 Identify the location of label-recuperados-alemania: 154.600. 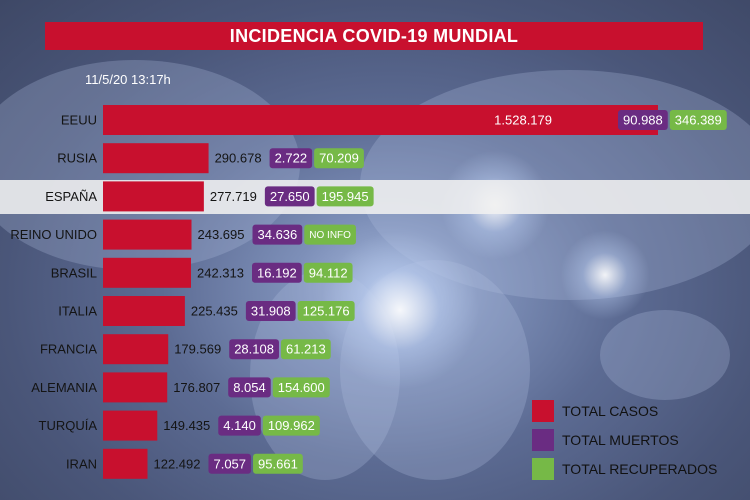
(301, 387).